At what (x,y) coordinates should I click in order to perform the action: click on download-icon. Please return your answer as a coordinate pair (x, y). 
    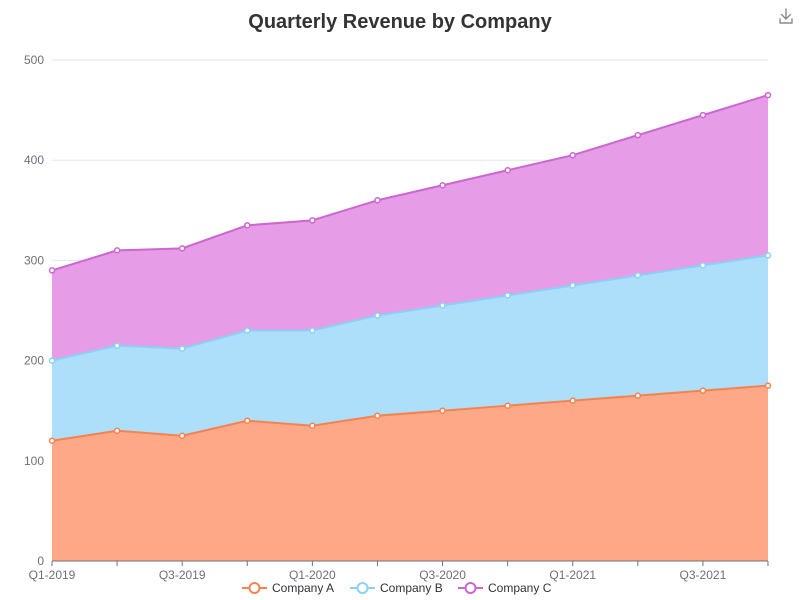
    Looking at the image, I should click on (786, 16).